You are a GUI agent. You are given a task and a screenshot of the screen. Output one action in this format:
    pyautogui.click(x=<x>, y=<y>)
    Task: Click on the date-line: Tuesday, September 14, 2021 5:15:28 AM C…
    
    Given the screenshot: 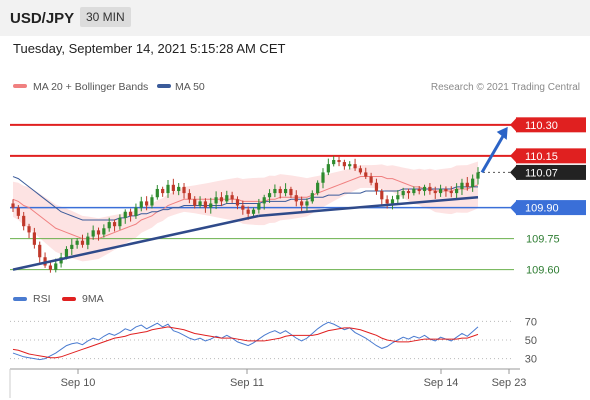 What is the action you would take?
    pyautogui.click(x=149, y=48)
    